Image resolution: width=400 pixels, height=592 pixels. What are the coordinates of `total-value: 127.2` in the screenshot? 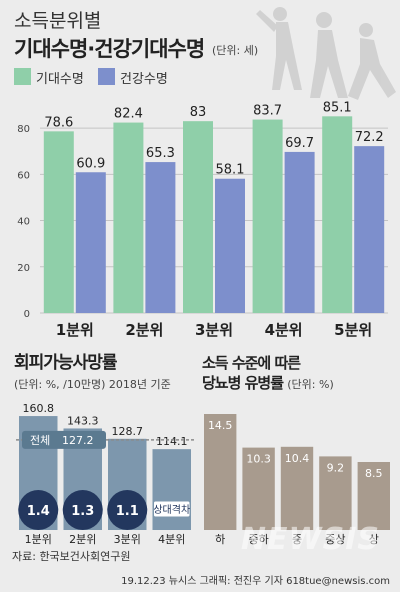 It's located at (78, 440).